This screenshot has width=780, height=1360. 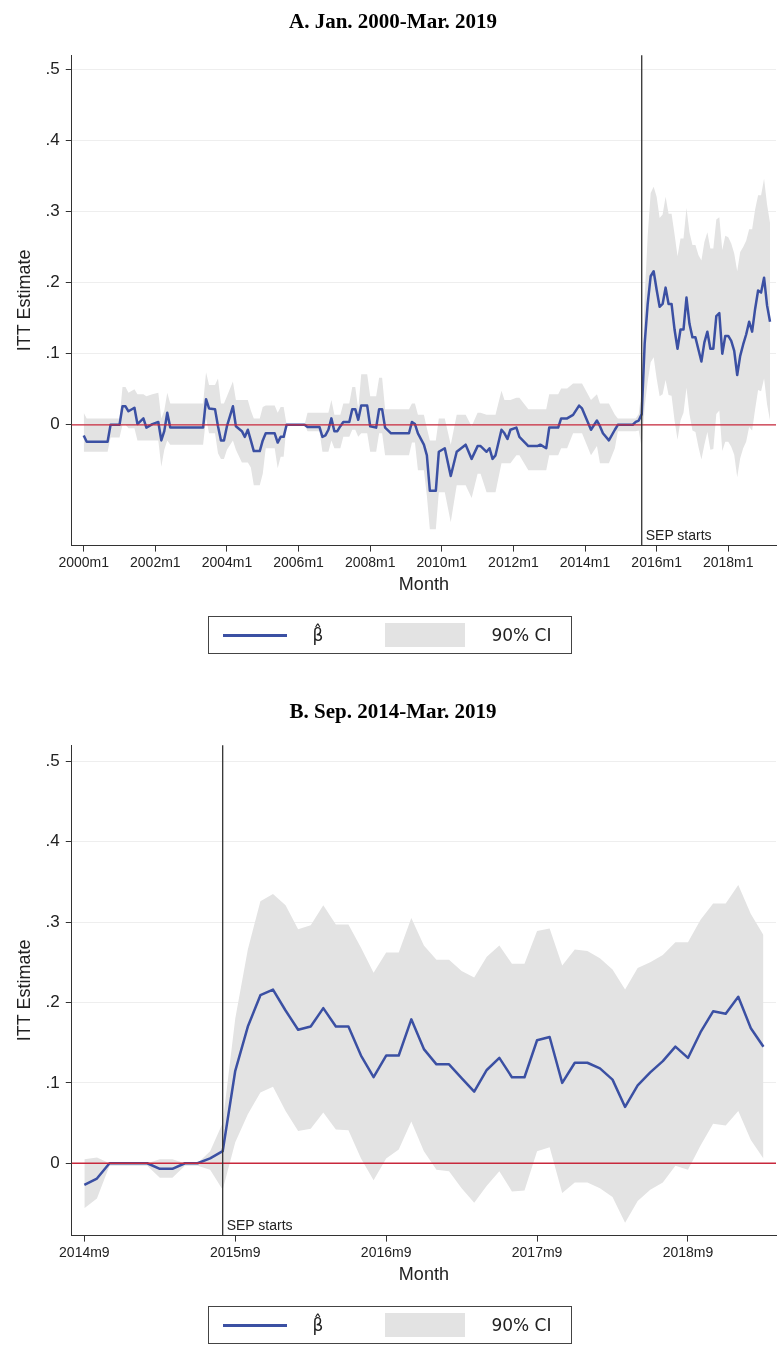 What do you see at coordinates (370, 561) in the screenshot?
I see `x-tick-label: 2008m1` at bounding box center [370, 561].